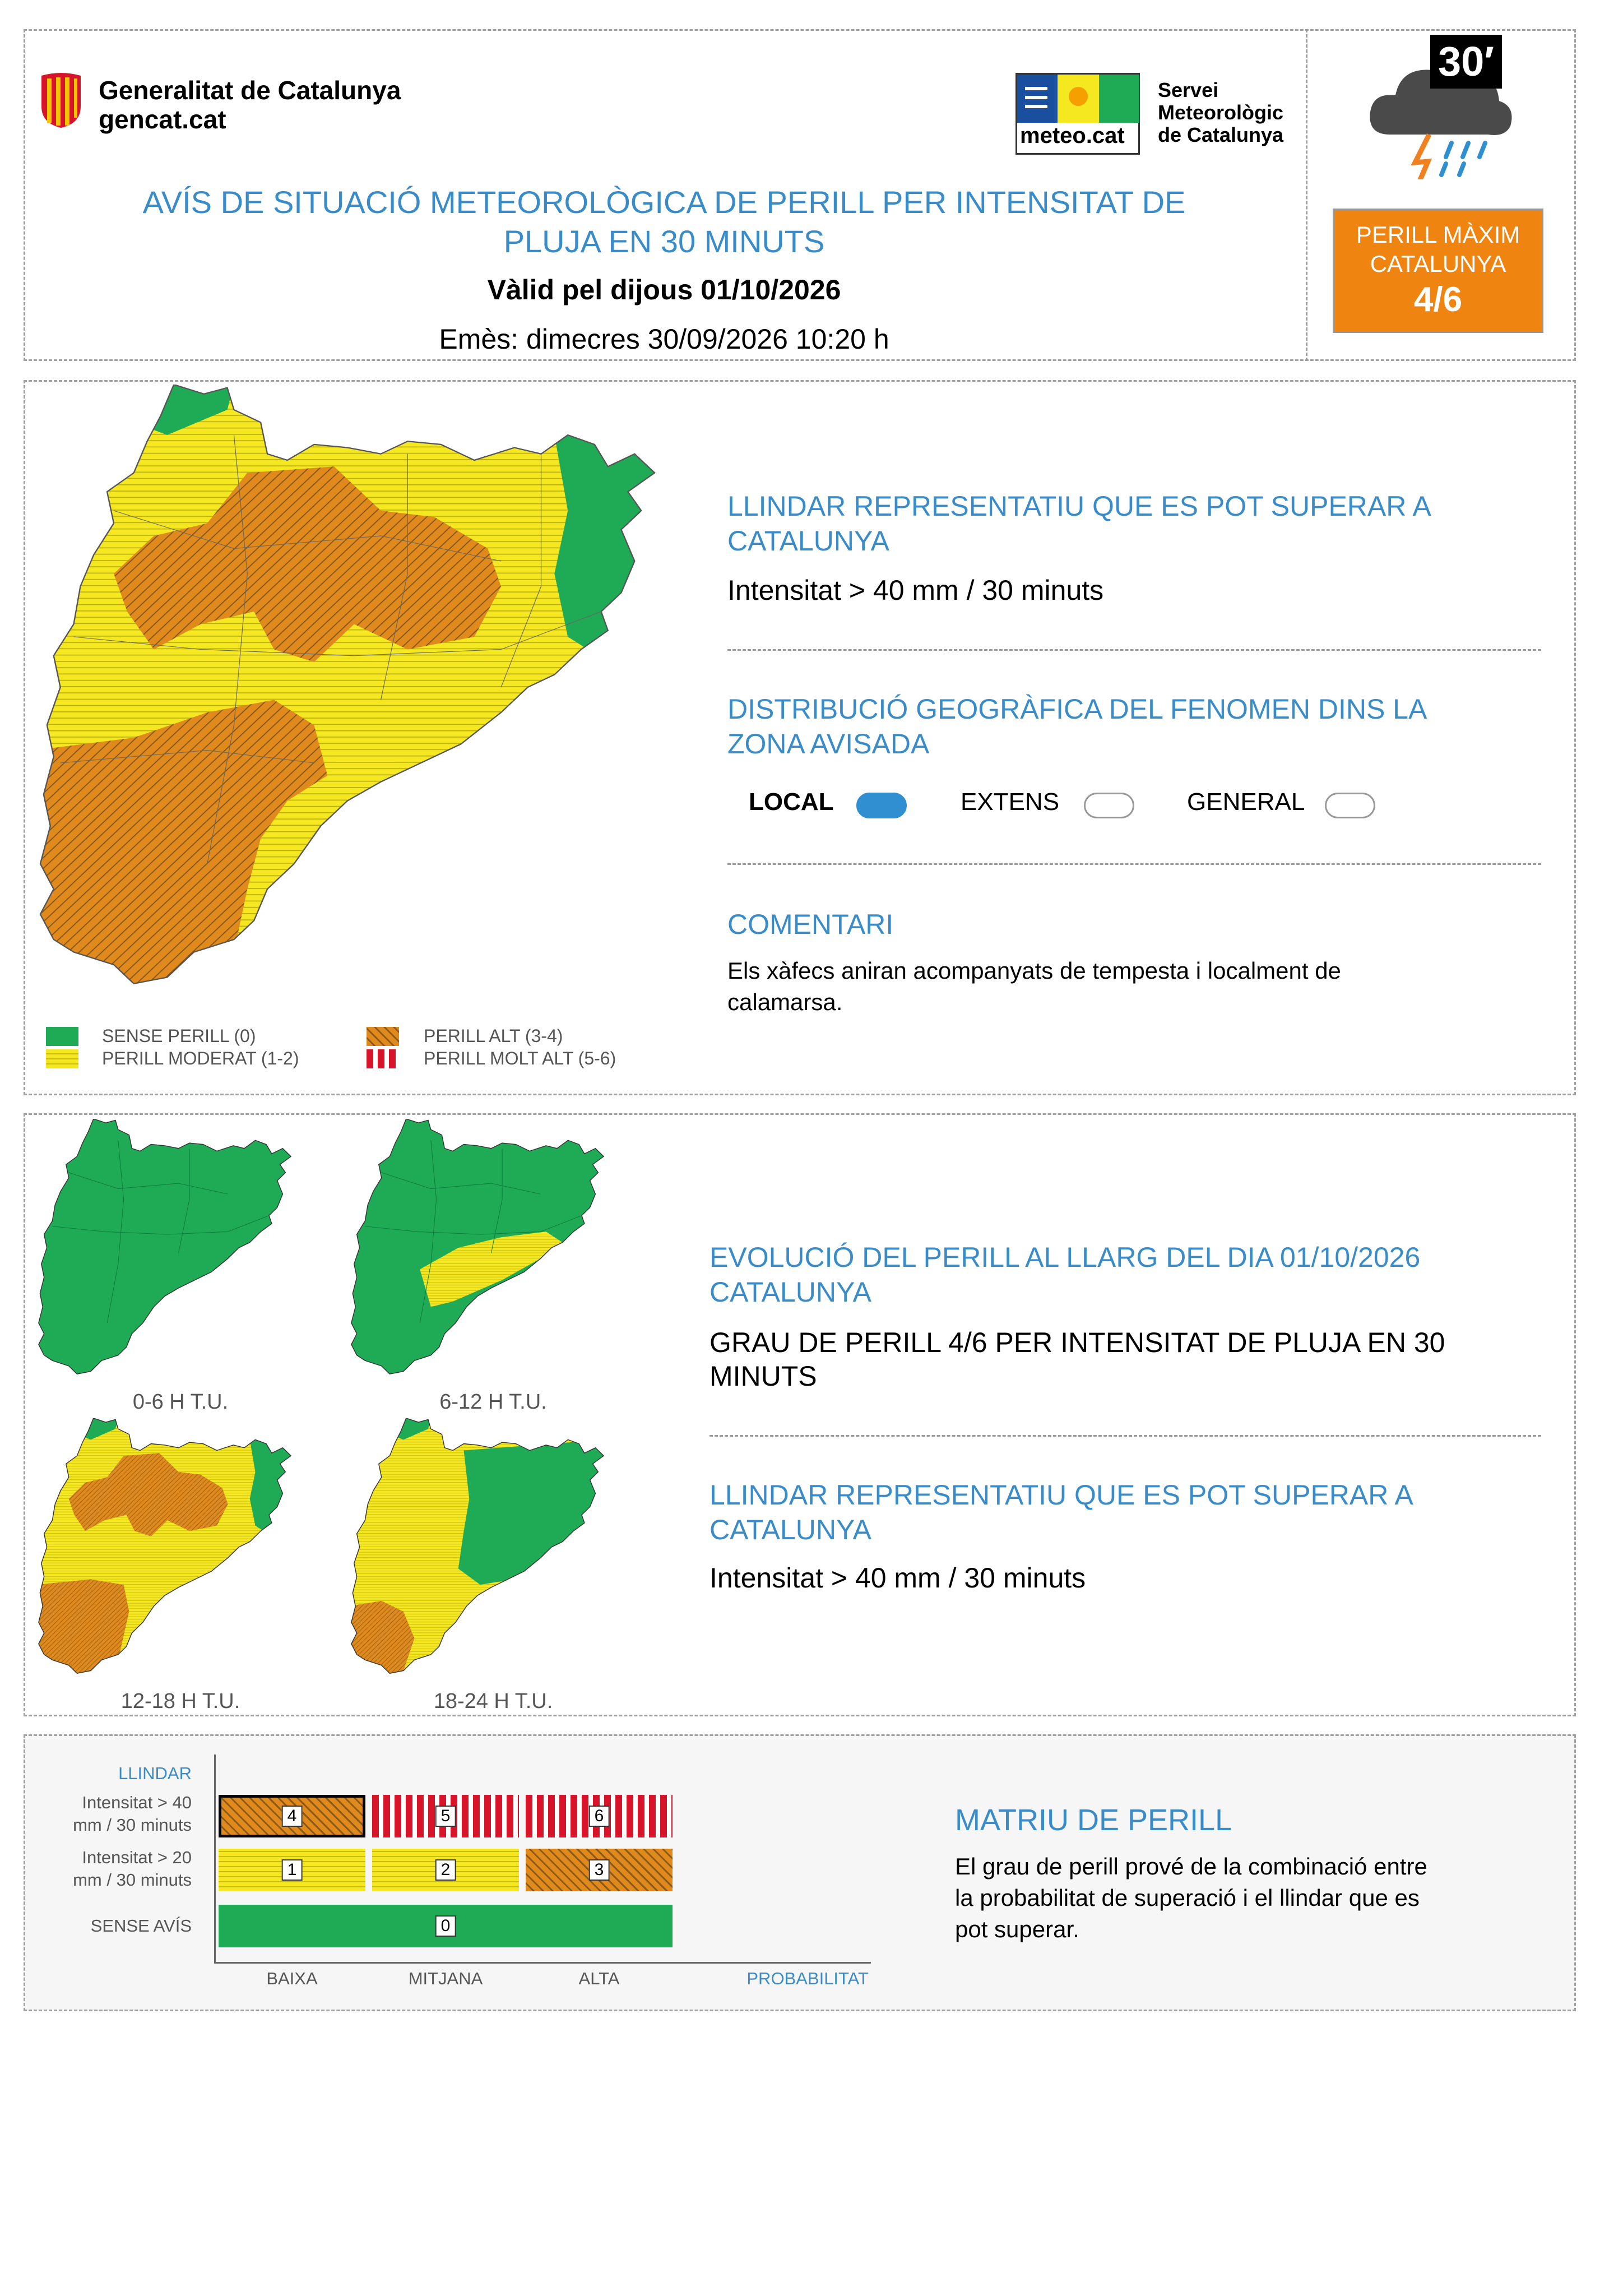 Image resolution: width=1623 pixels, height=2296 pixels. I want to click on distribution-toggle-extens, so click(1109, 805).